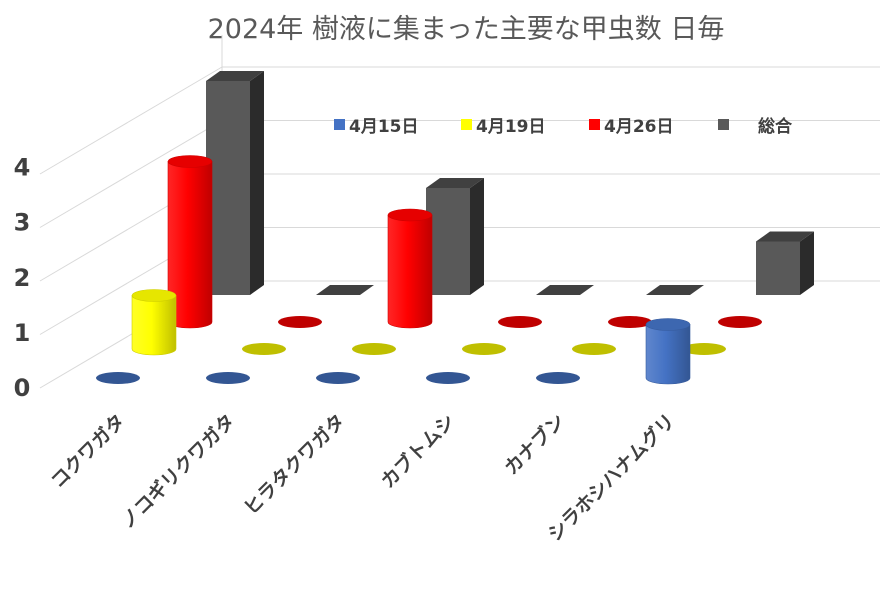 This screenshot has width=889, height=589. I want to click on x-tick-label: コクワガタ, so click(88, 451).